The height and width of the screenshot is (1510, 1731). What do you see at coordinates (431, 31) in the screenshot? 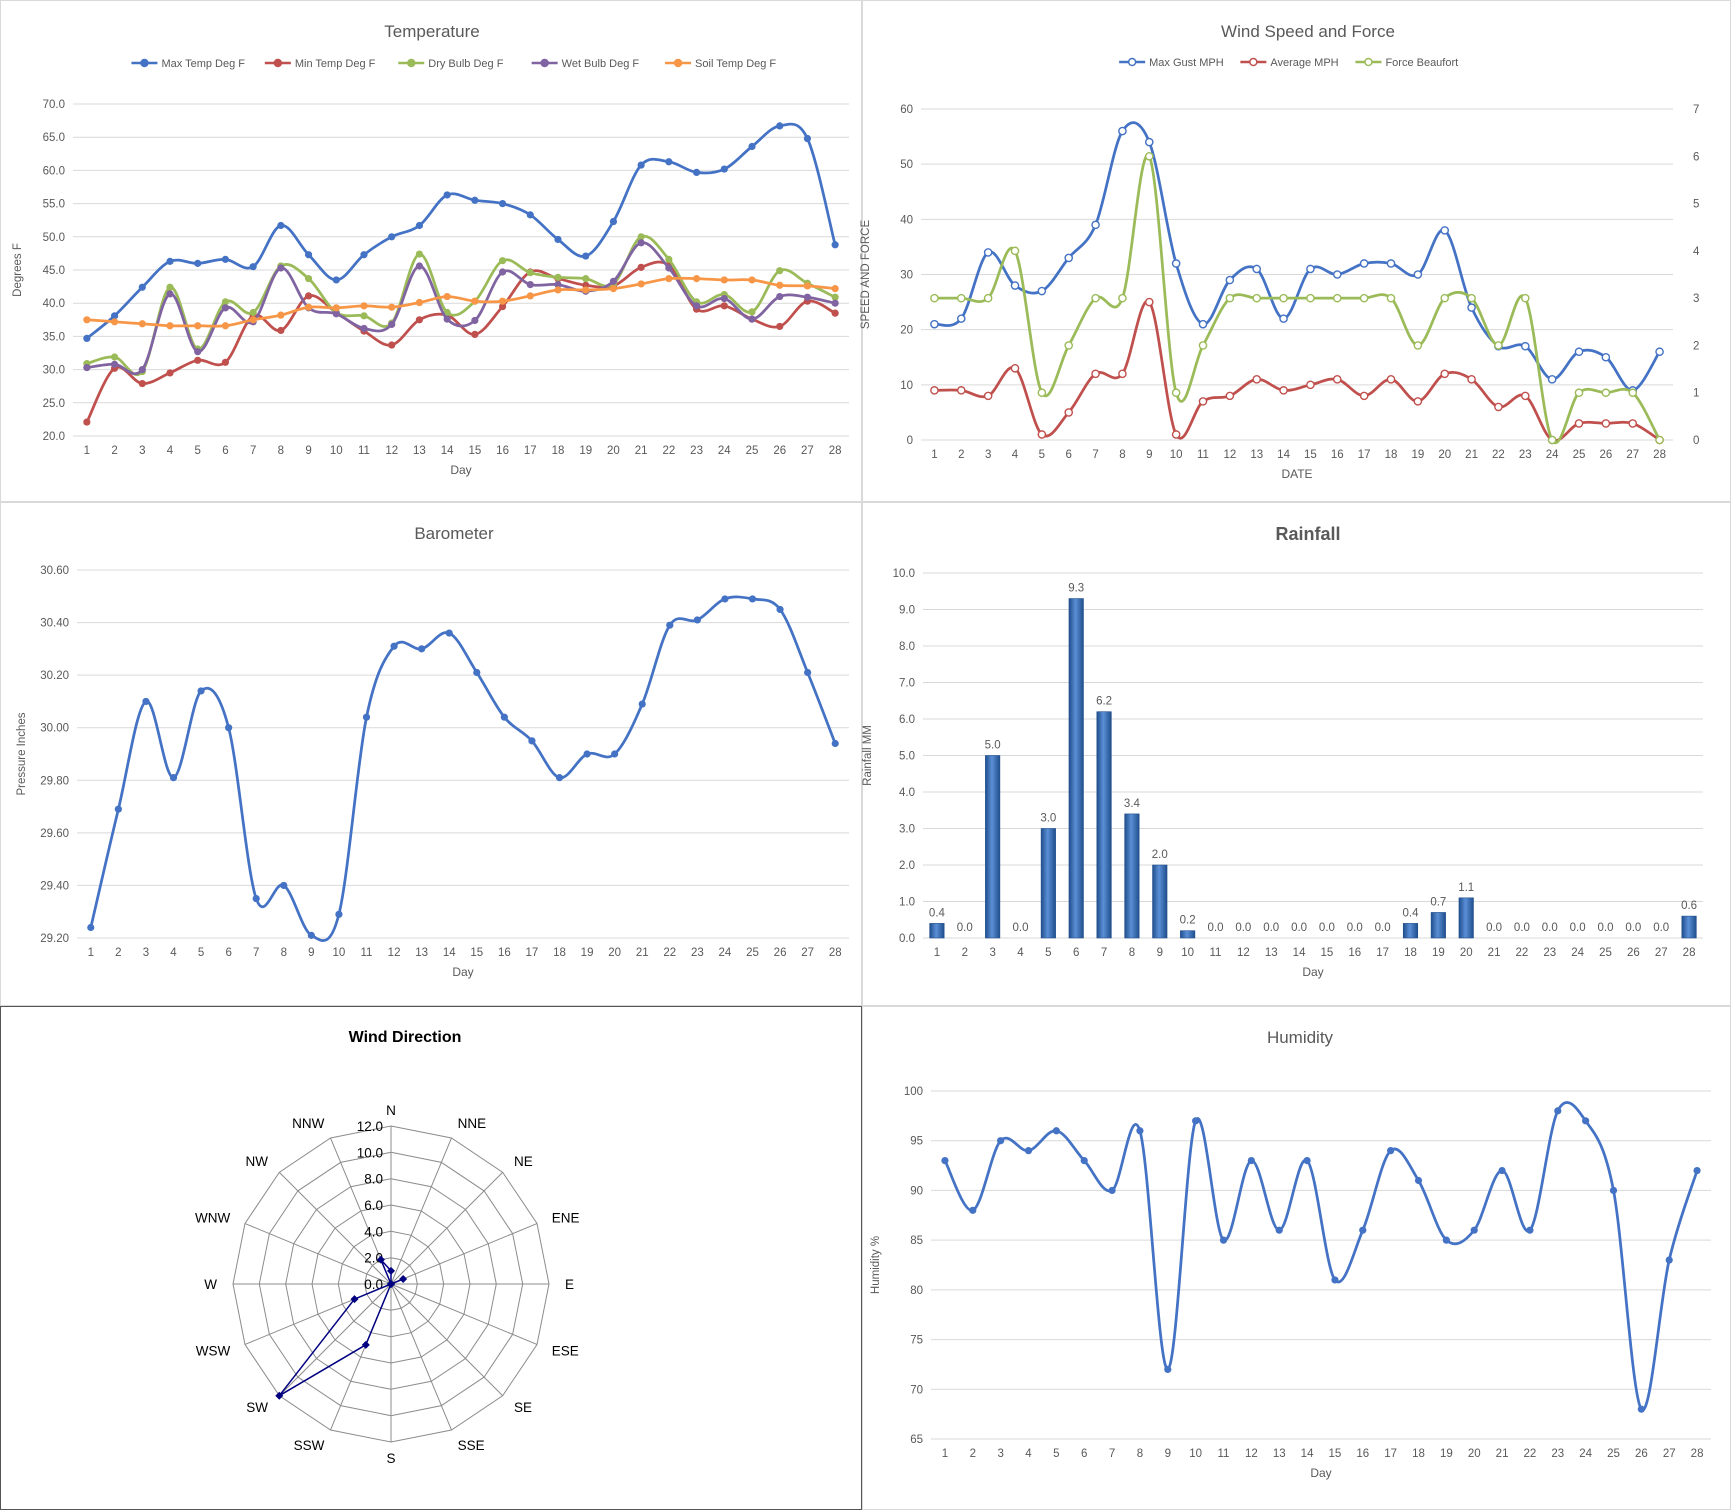
I see `chart-title: Temperature` at bounding box center [431, 31].